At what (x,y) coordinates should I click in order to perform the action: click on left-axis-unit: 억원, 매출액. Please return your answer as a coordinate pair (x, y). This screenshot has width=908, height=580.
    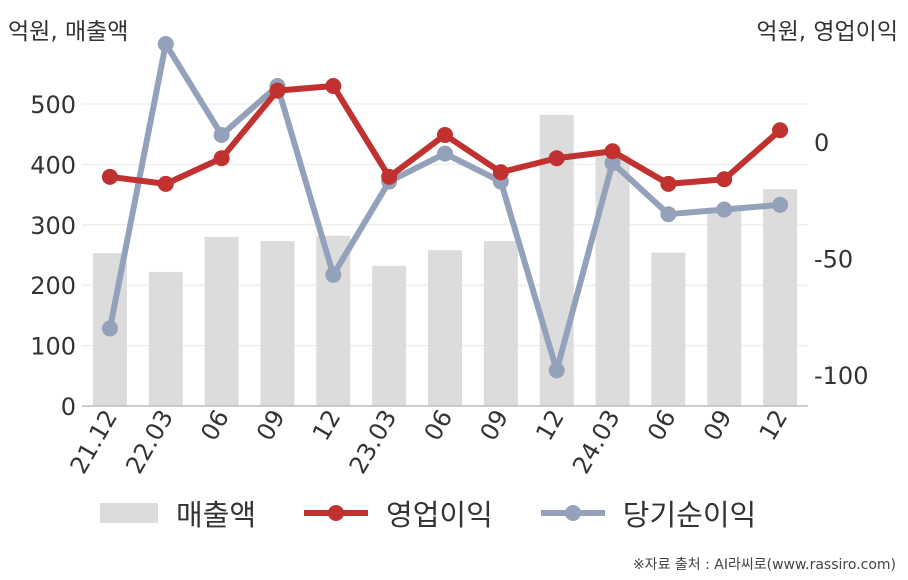
    Looking at the image, I should click on (68, 32).